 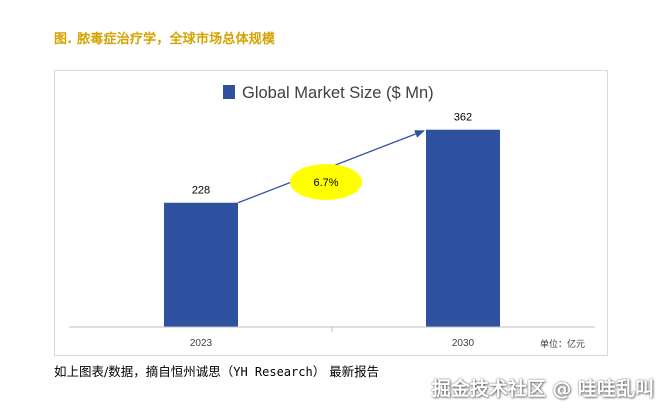 What do you see at coordinates (562, 344) in the screenshot?
I see `unit-note: 单位：亿元` at bounding box center [562, 344].